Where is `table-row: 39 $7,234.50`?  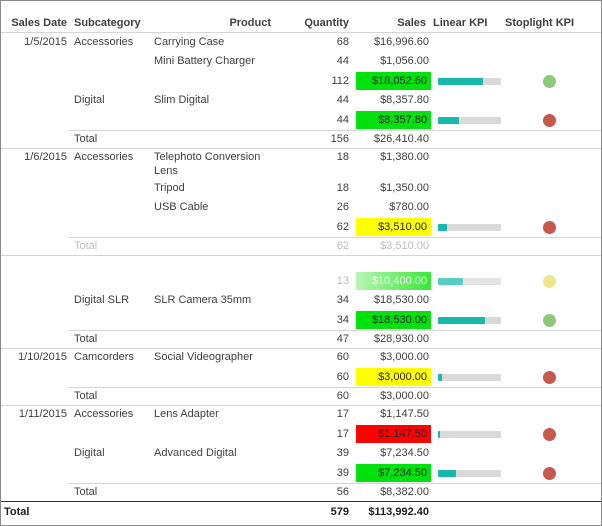 table-row: 39 $7,234.50 is located at coordinates (301, 473).